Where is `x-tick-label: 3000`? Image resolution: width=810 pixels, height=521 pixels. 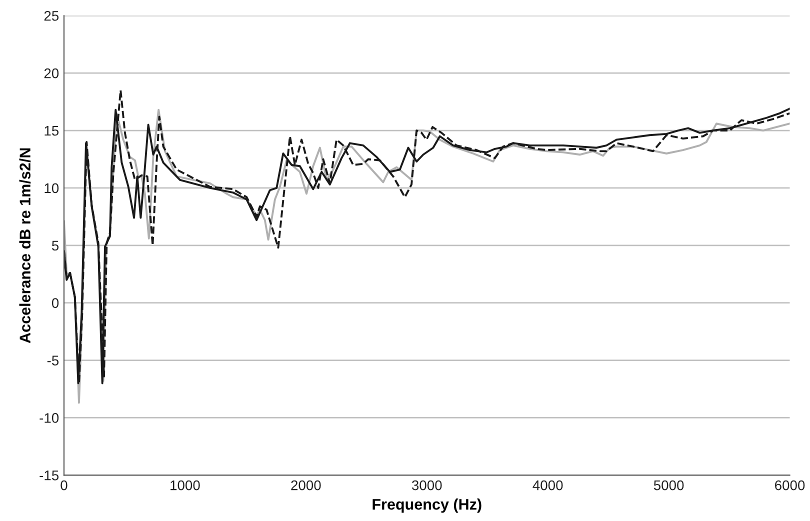
x-tick-label: 3000 is located at coordinates (427, 485).